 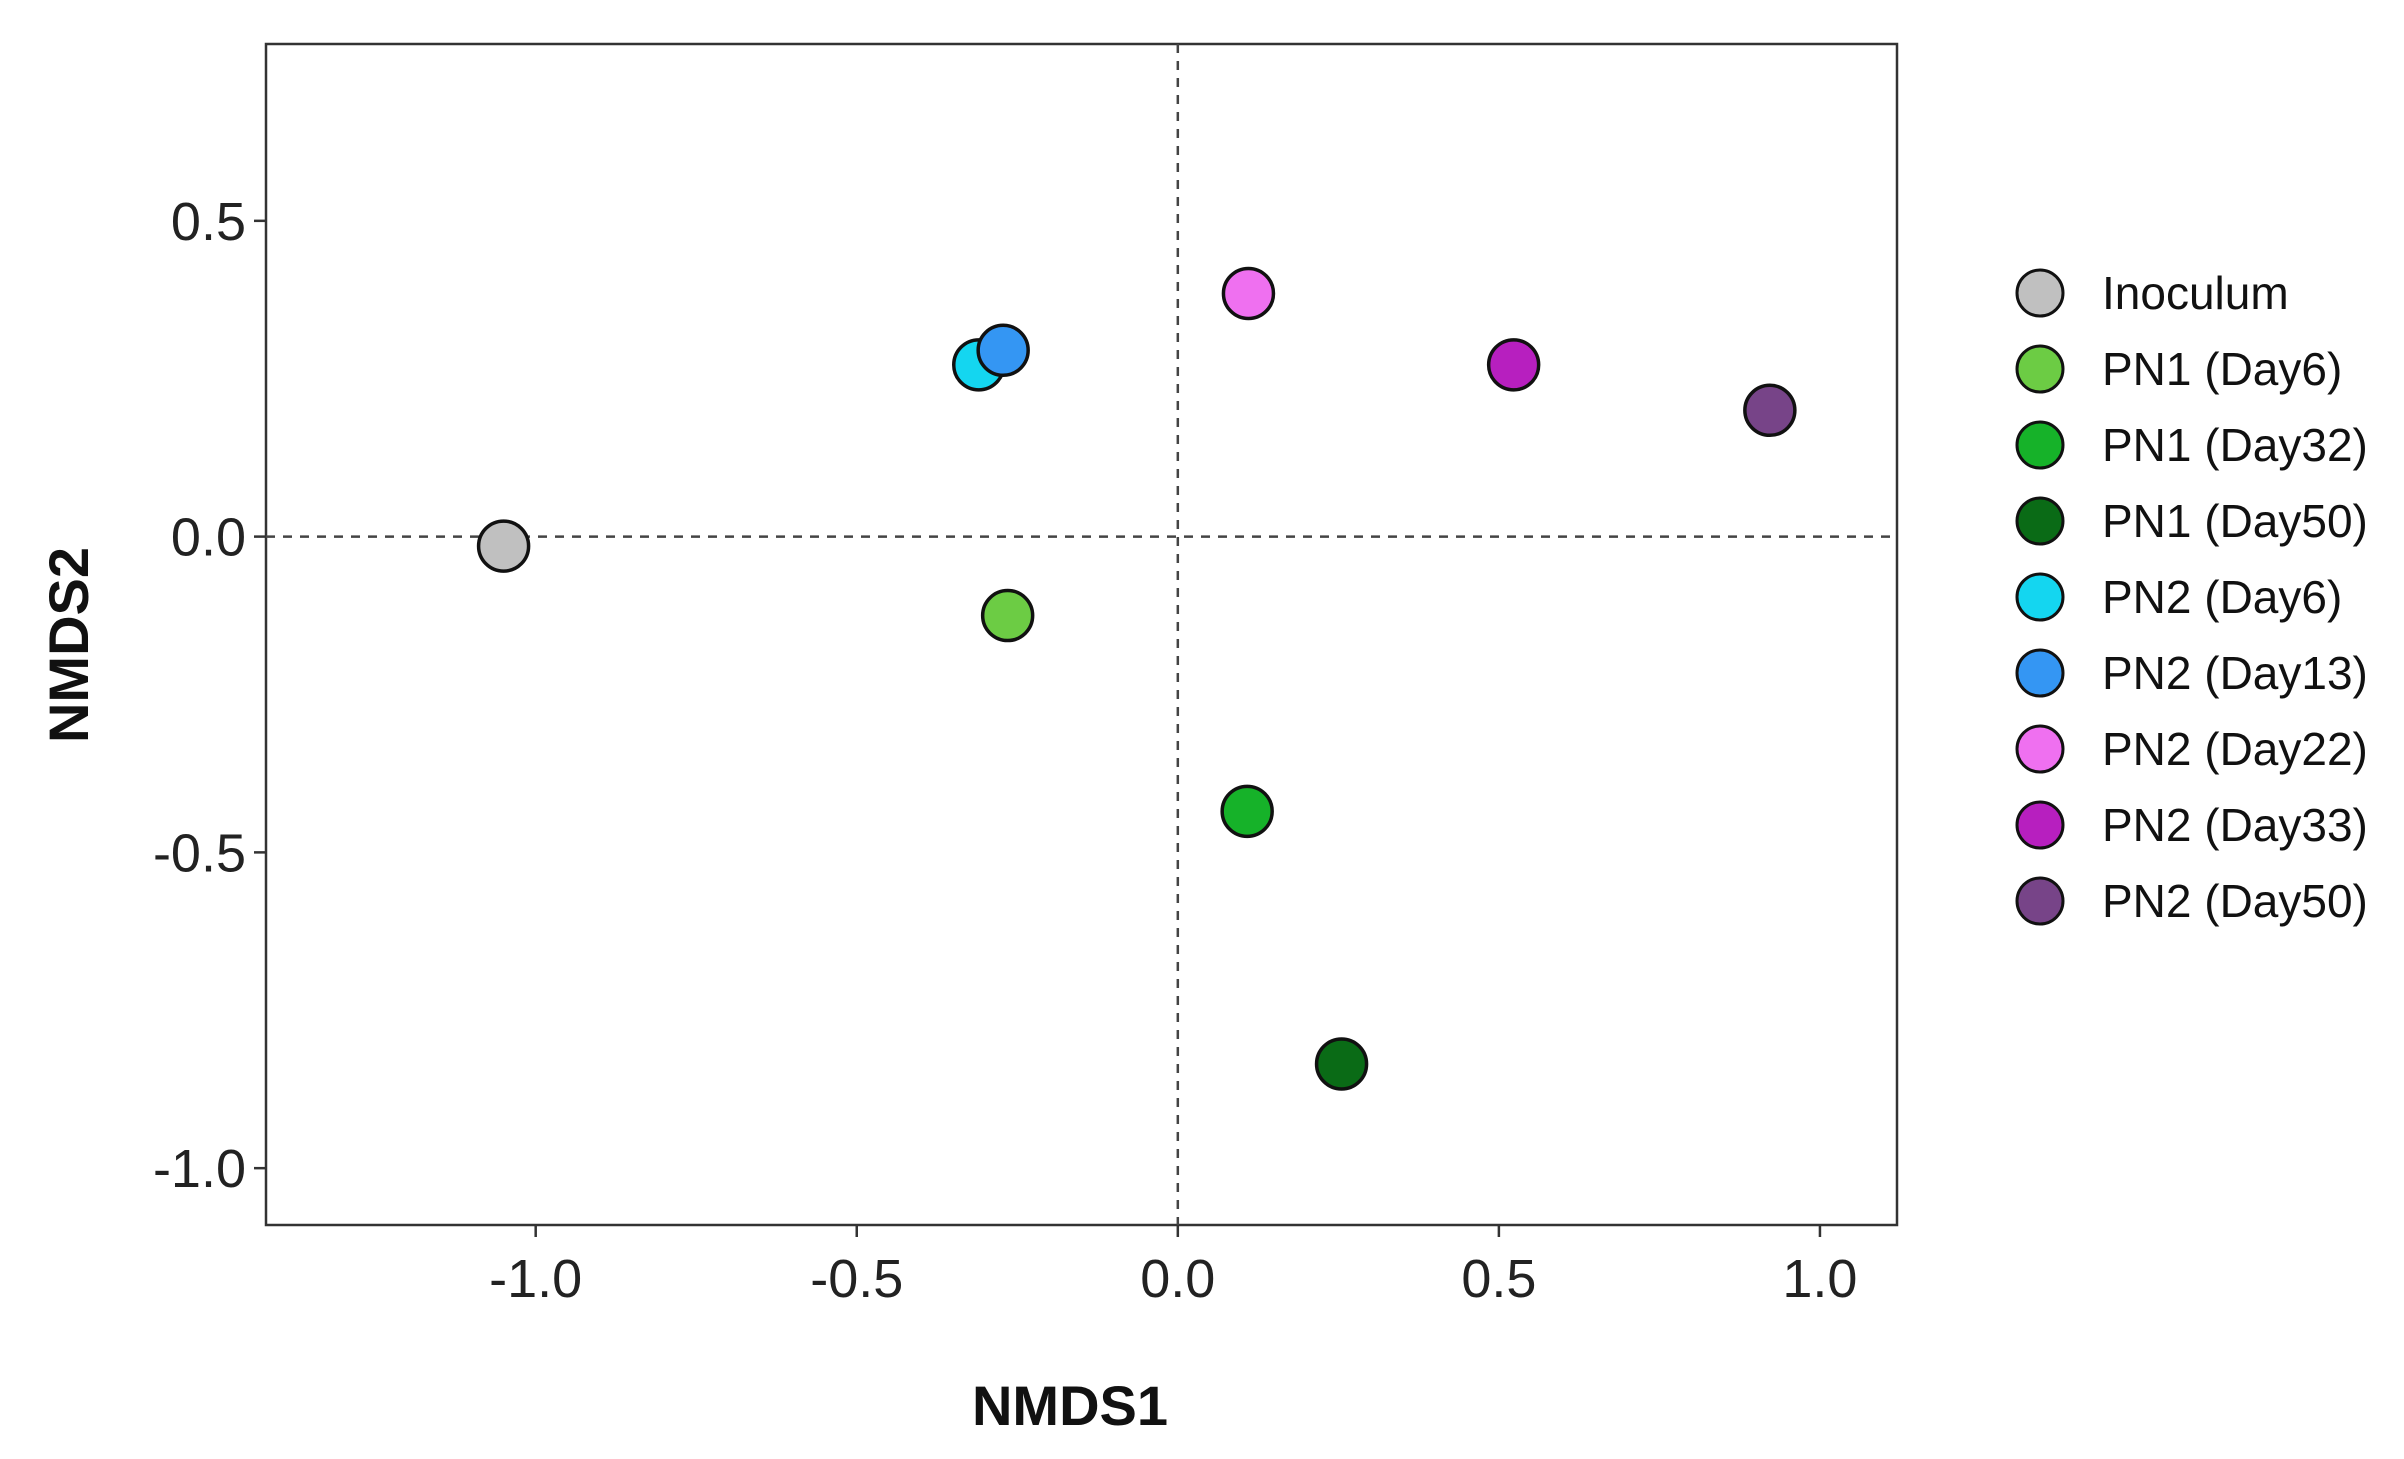 What do you see at coordinates (535, 1279) in the screenshot?
I see `x-tick-label: -1.0` at bounding box center [535, 1279].